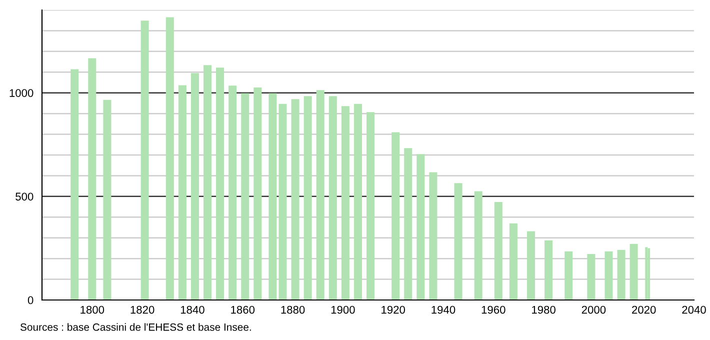  I want to click on x-tick-label: 1860, so click(243, 310).